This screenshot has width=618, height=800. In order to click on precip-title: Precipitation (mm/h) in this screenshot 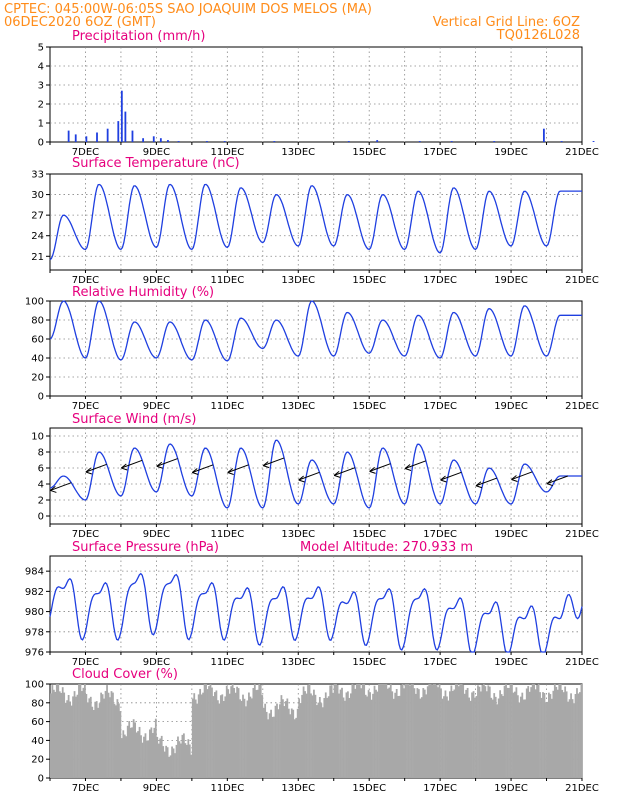, I will do `click(138, 36)`.